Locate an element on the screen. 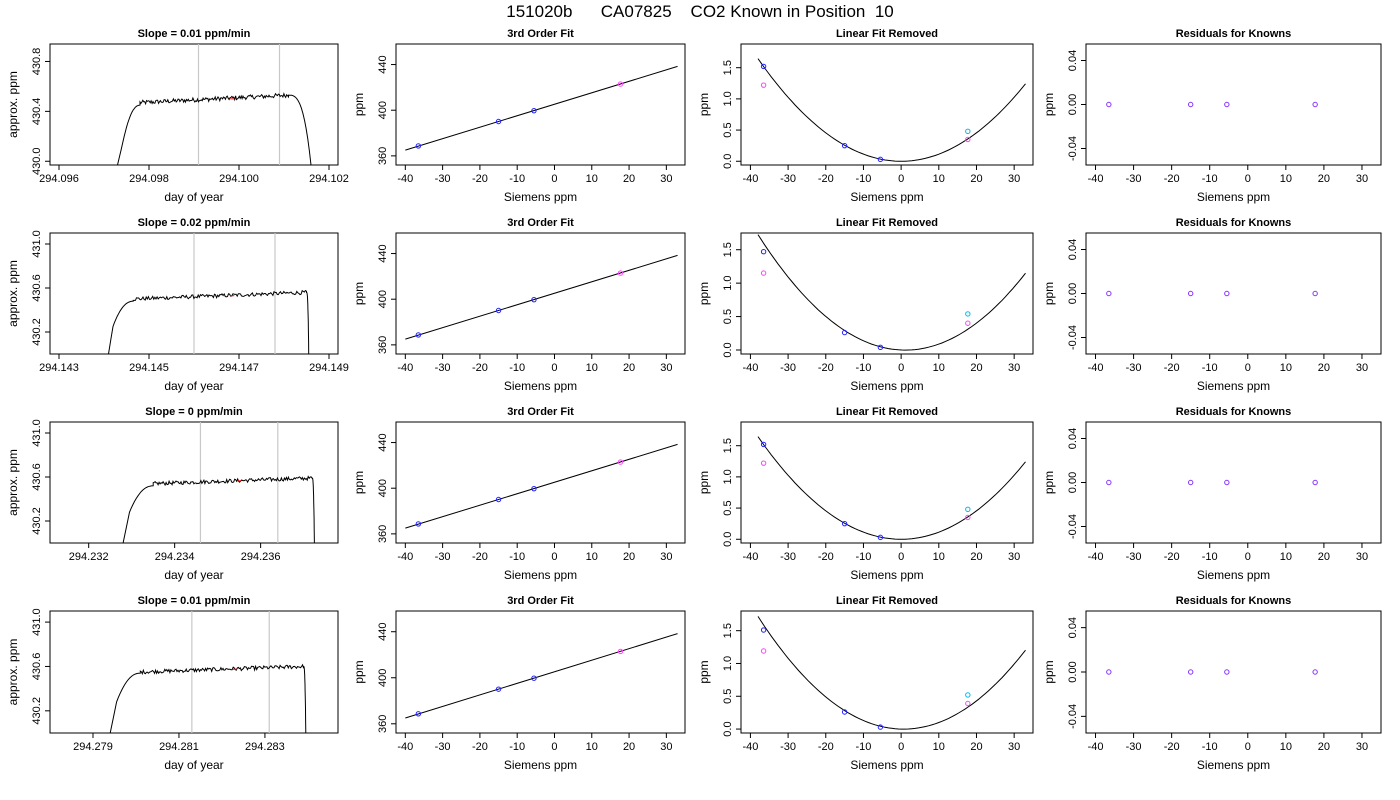 This screenshot has width=1400, height=800. chart-title: Slope = 0.01 ppm/min is located at coordinates (194, 601).